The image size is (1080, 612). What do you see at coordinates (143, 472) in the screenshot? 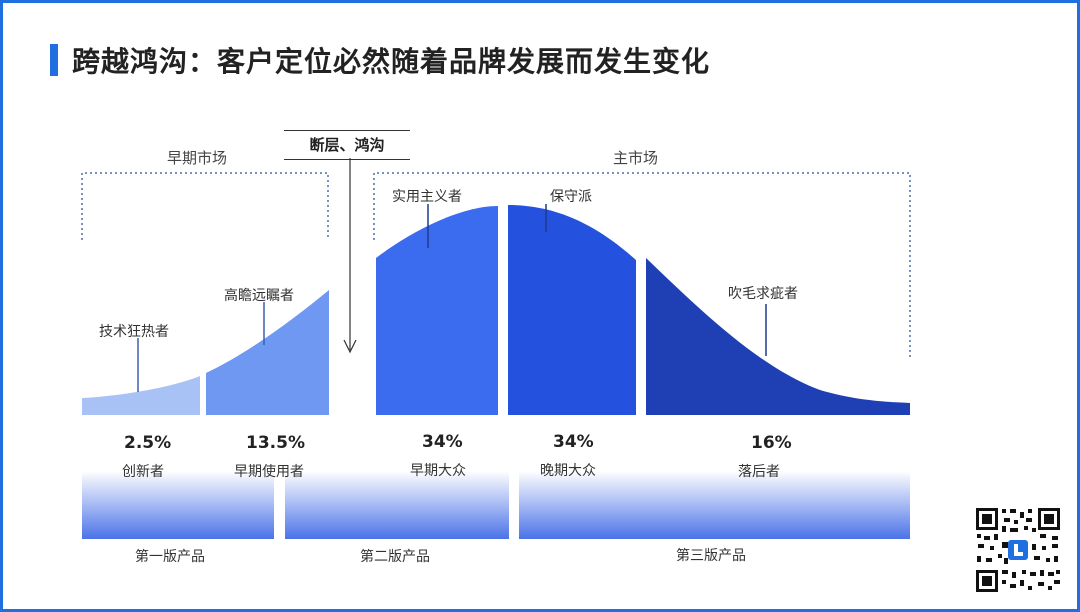
I see `group-label-0: 创新者` at bounding box center [143, 472].